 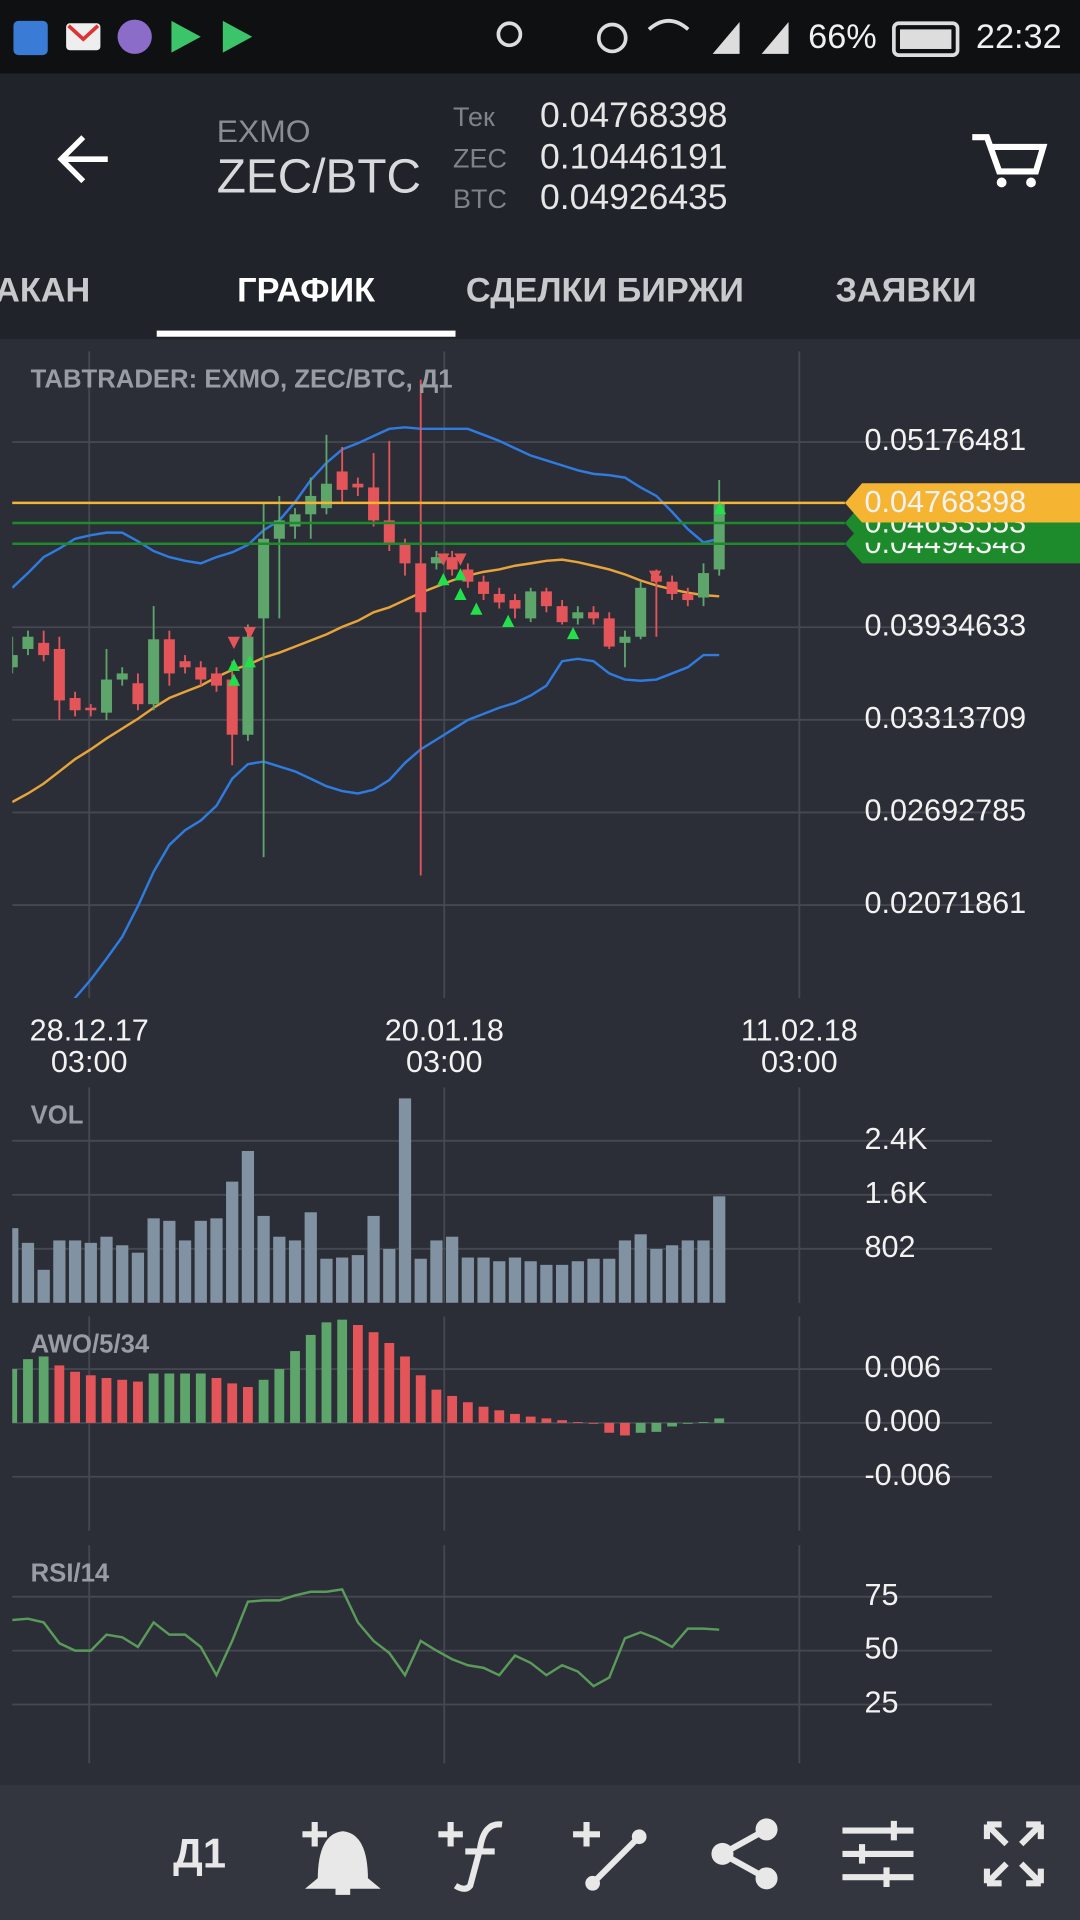 What do you see at coordinates (470, 1856) in the screenshot?
I see `indicator-button` at bounding box center [470, 1856].